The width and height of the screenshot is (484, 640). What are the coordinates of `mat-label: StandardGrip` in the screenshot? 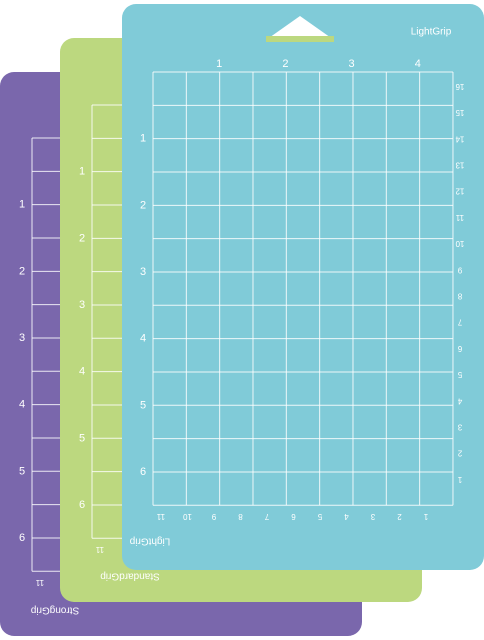 It's located at (130, 575).